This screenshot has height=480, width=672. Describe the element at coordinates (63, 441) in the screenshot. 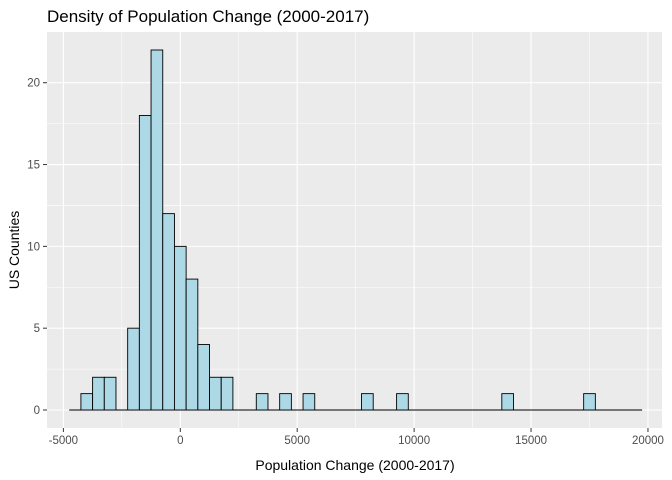

I see `x-tick-label: -5000` at that location.